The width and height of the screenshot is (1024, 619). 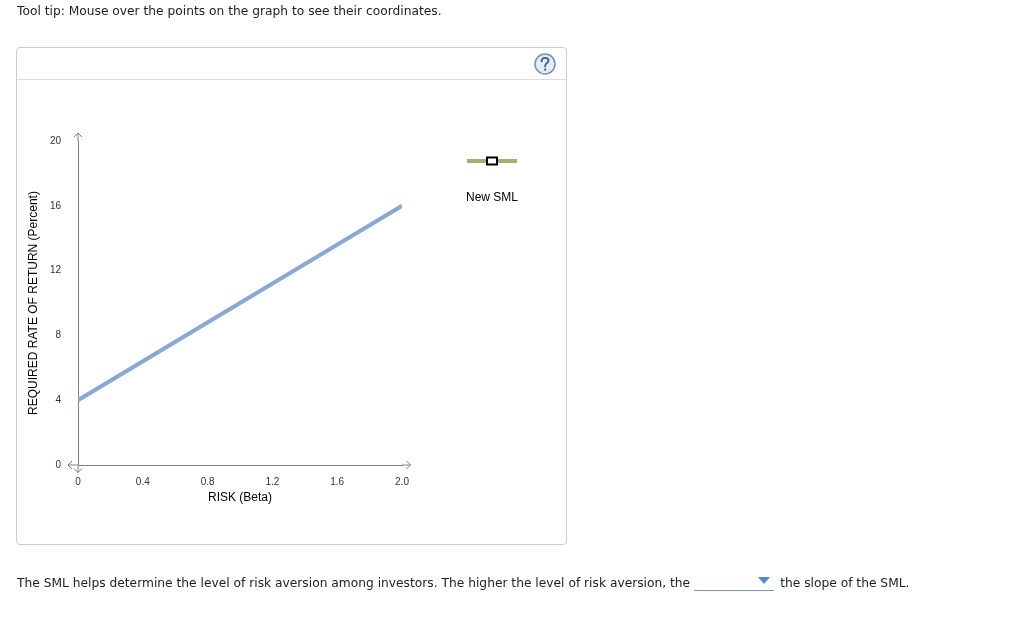 I want to click on text: the slope of the SML., so click(x=845, y=582).